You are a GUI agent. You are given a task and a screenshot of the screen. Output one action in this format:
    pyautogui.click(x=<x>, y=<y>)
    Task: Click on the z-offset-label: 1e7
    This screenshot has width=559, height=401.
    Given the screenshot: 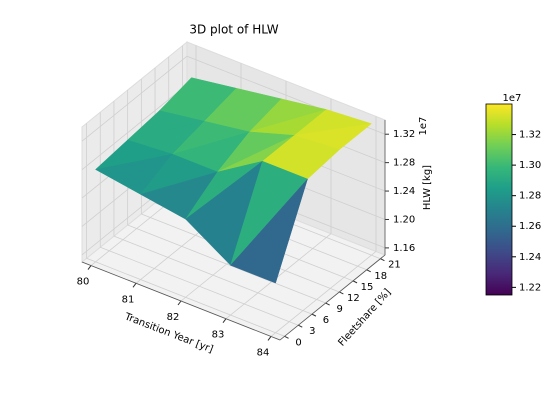 What is the action you would take?
    pyautogui.click(x=423, y=126)
    